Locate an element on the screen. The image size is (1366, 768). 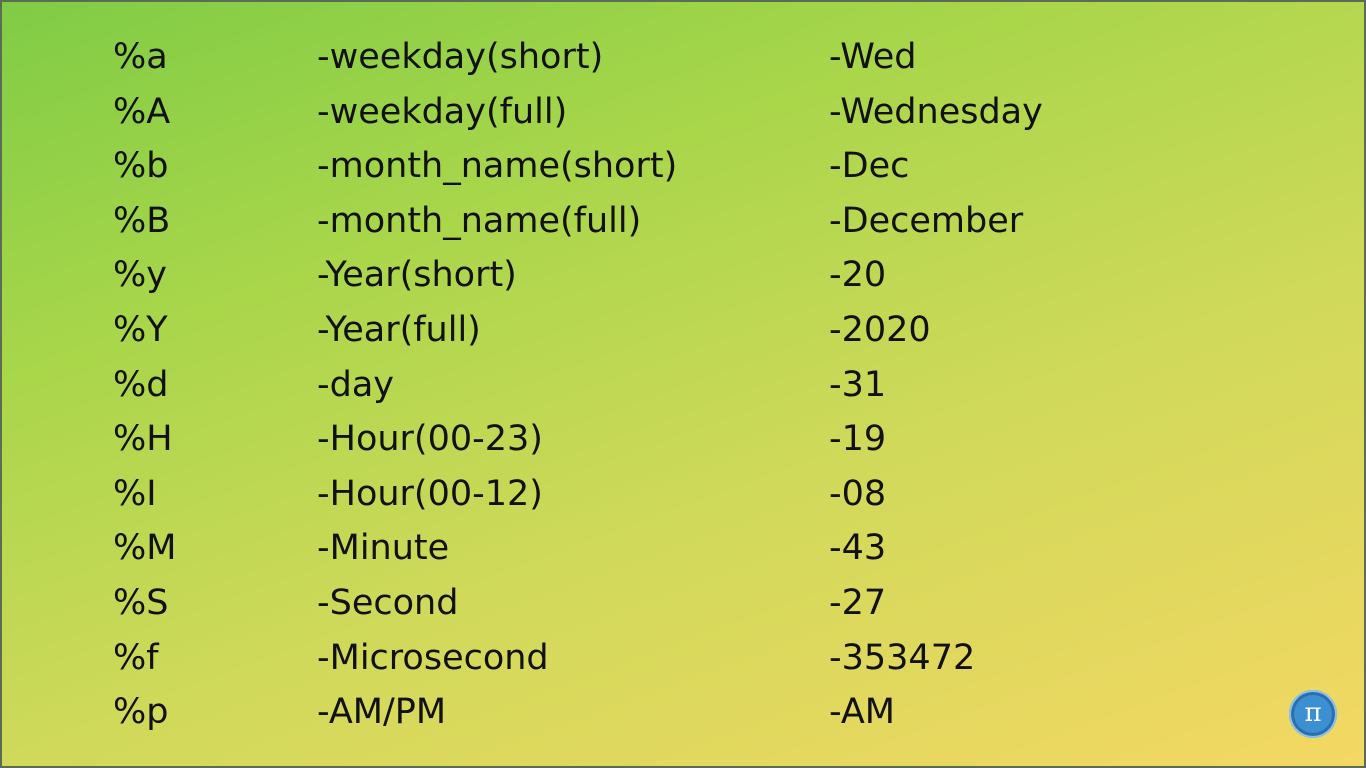
format-example: -December is located at coordinates (926, 220).